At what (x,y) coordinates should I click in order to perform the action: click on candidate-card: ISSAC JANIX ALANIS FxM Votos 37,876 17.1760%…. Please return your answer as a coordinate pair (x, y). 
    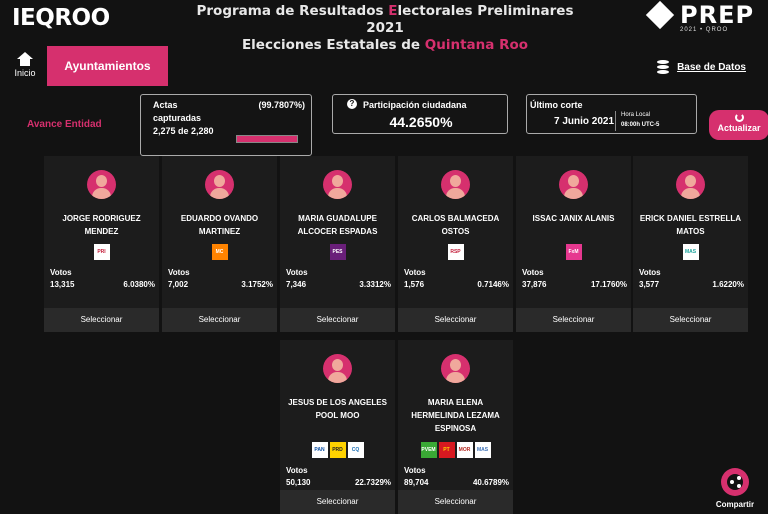
    Looking at the image, I should click on (573, 244).